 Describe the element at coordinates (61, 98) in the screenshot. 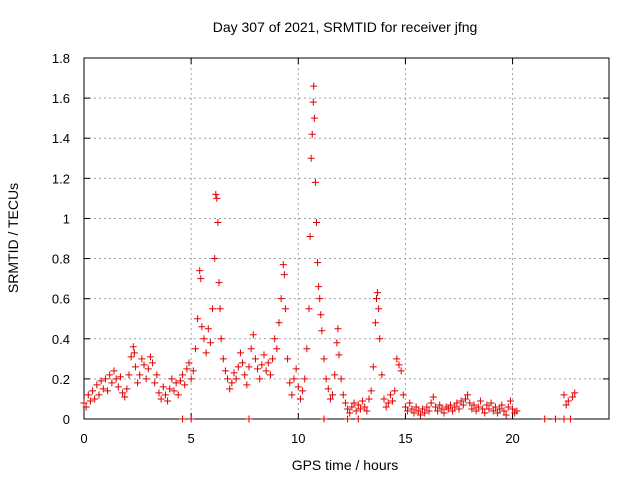

I see `y-tick-label: 1.6` at that location.